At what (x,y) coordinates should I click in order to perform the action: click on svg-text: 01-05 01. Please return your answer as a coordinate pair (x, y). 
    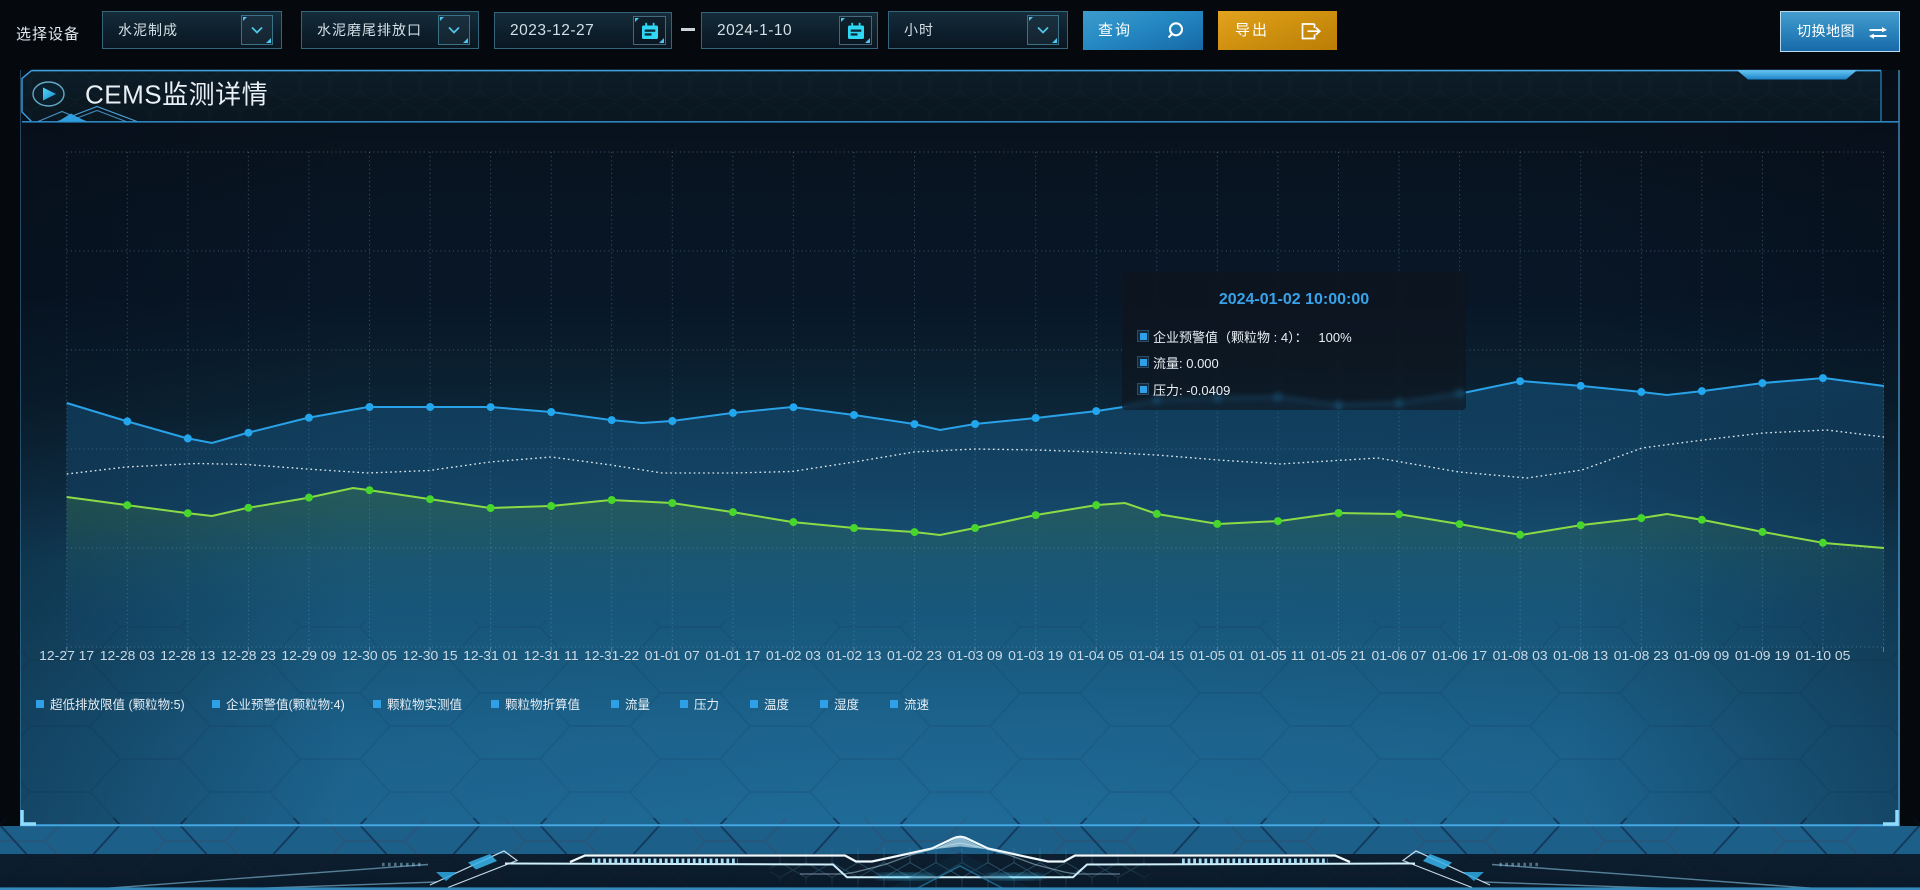
    Looking at the image, I should click on (1217, 655).